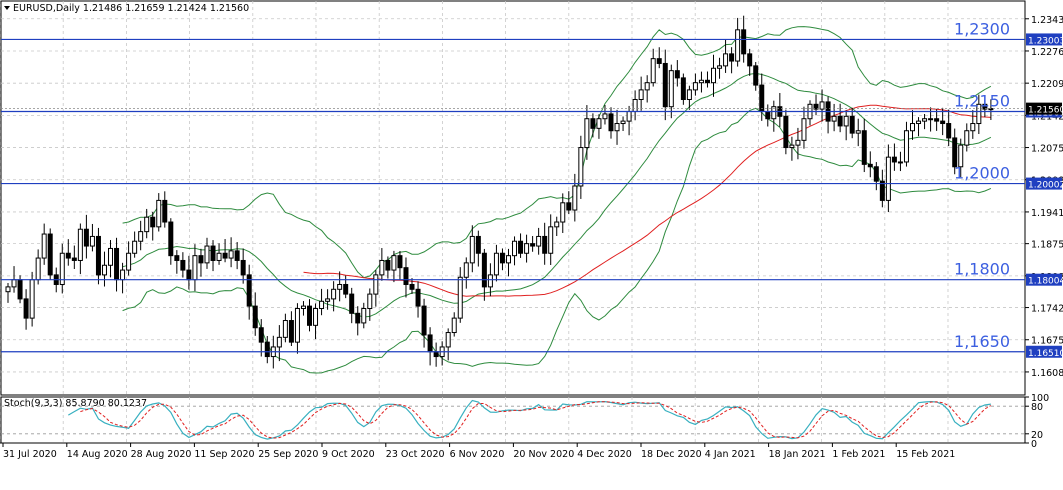 The width and height of the screenshot is (1063, 490). Describe the element at coordinates (161, 454) in the screenshot. I see `x-tick-label: 28 Aug 2020` at that location.